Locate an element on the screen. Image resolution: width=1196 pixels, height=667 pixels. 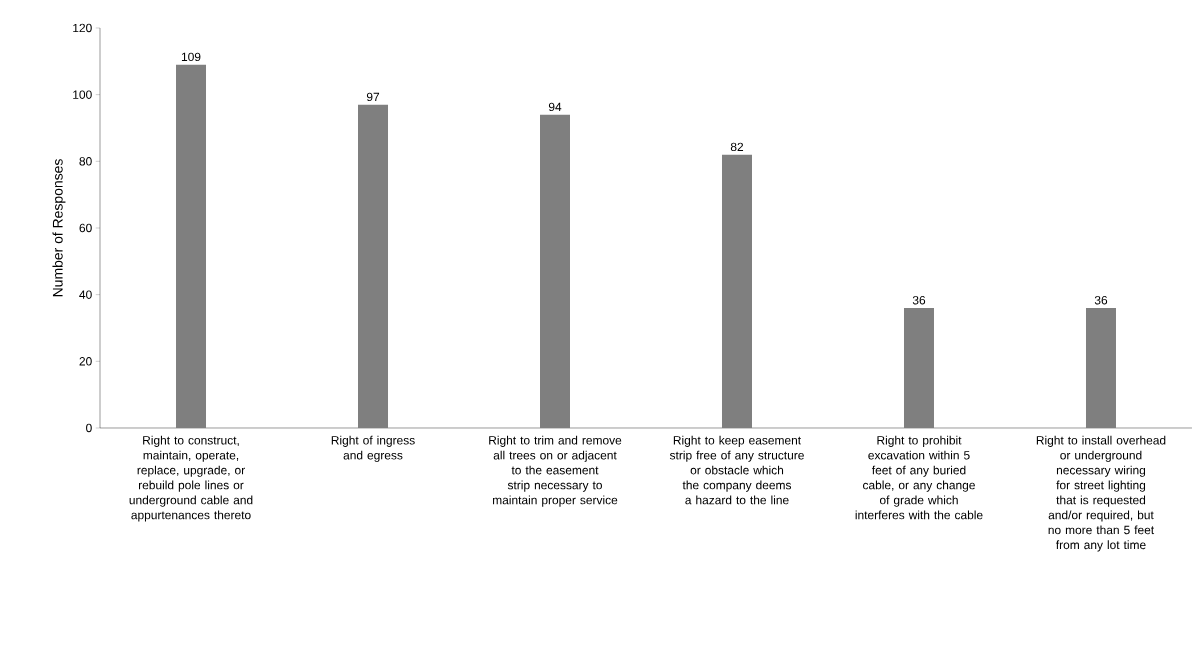
x-tick-label: Right of ingress and egress is located at coordinates (373, 448).